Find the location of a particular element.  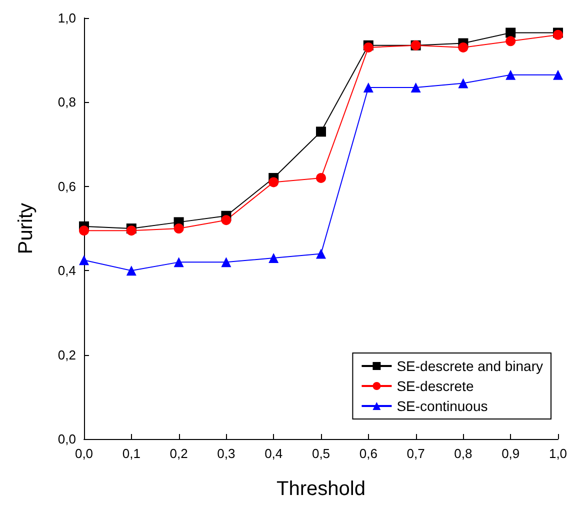

y-tick-label: 1,0 is located at coordinates (67, 18).